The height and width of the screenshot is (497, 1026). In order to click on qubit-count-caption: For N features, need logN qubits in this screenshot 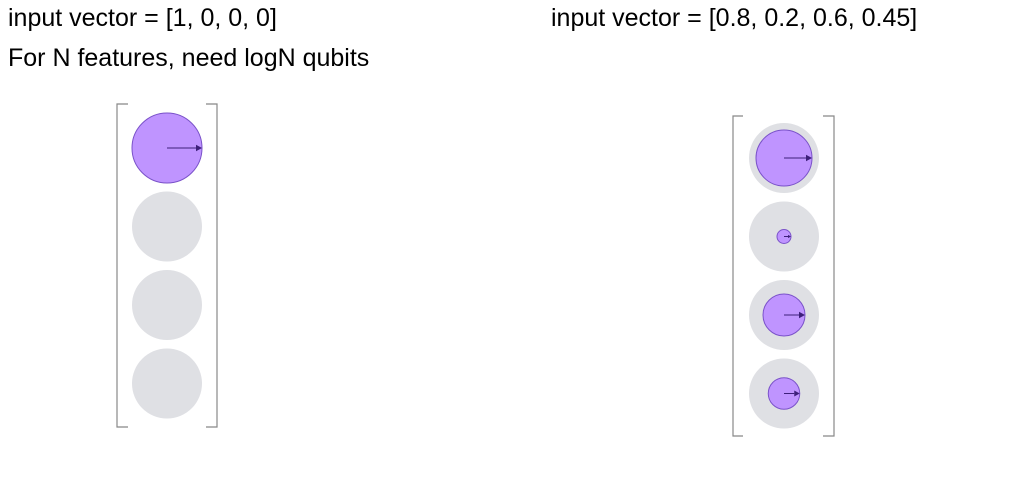, I will do `click(189, 58)`.